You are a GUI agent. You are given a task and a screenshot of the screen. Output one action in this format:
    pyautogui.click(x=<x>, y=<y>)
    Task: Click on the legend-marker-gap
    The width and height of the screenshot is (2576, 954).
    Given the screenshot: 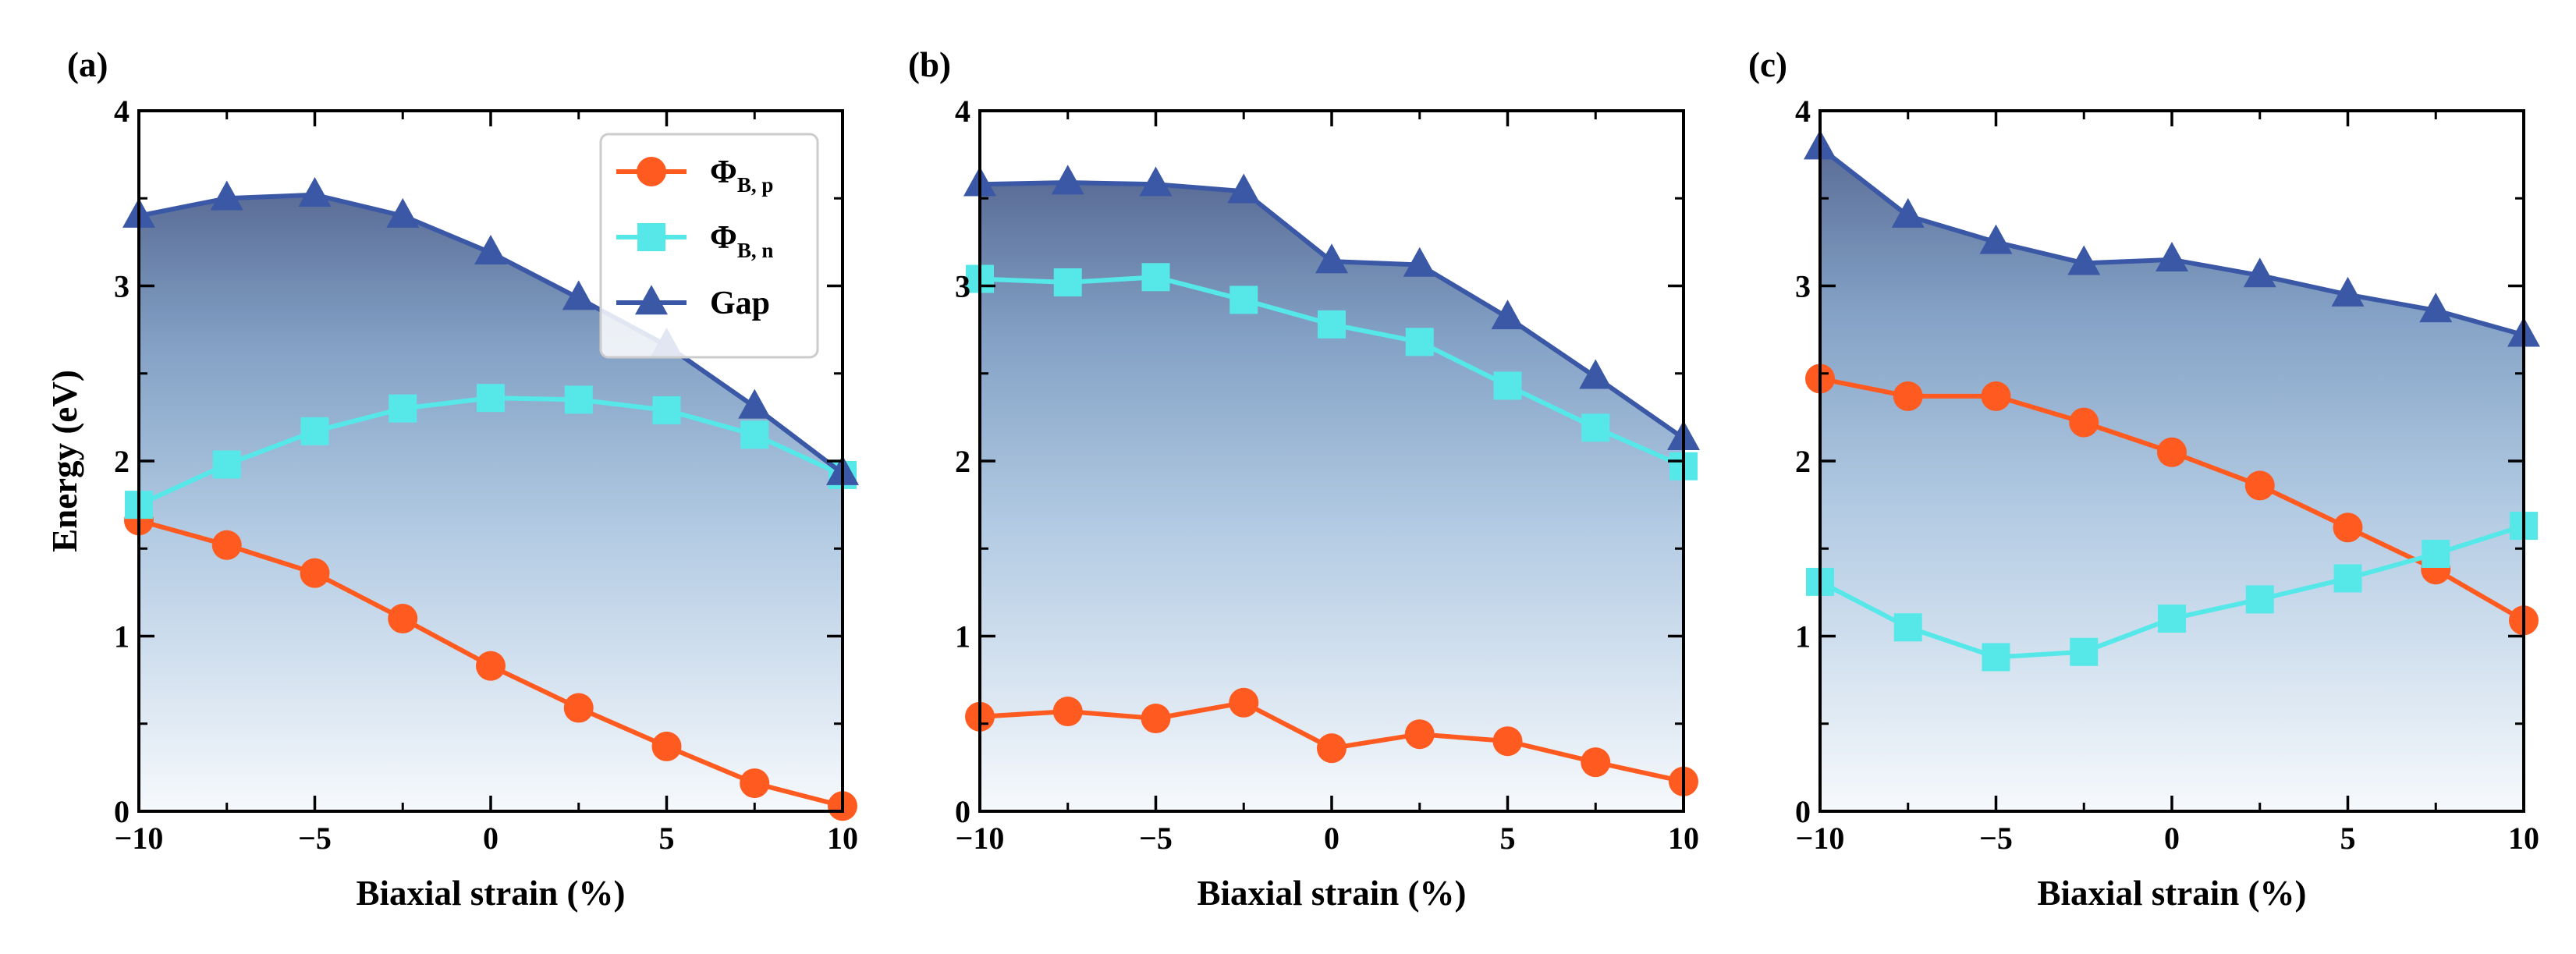 What is the action you would take?
    pyautogui.click(x=651, y=300)
    